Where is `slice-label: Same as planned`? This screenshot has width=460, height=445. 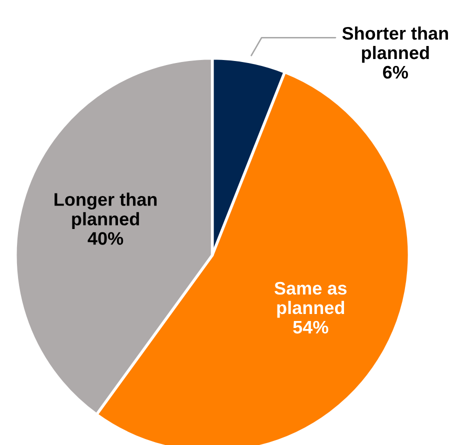 slice-label: Same as planned is located at coordinates (310, 300).